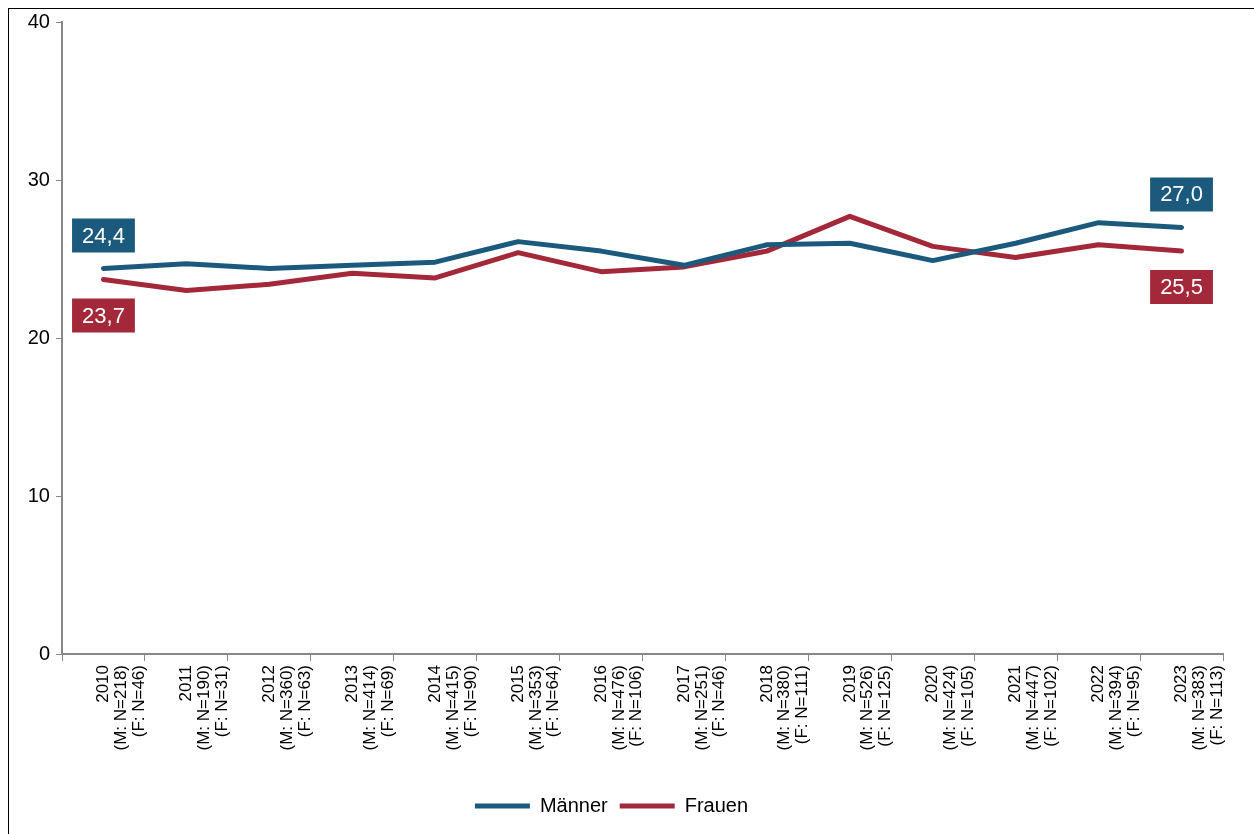 The width and height of the screenshot is (1254, 834). What do you see at coordinates (618, 708) in the screenshot?
I see `x-tick-label: 2016 (M: N=476) (F: N=106)` at bounding box center [618, 708].